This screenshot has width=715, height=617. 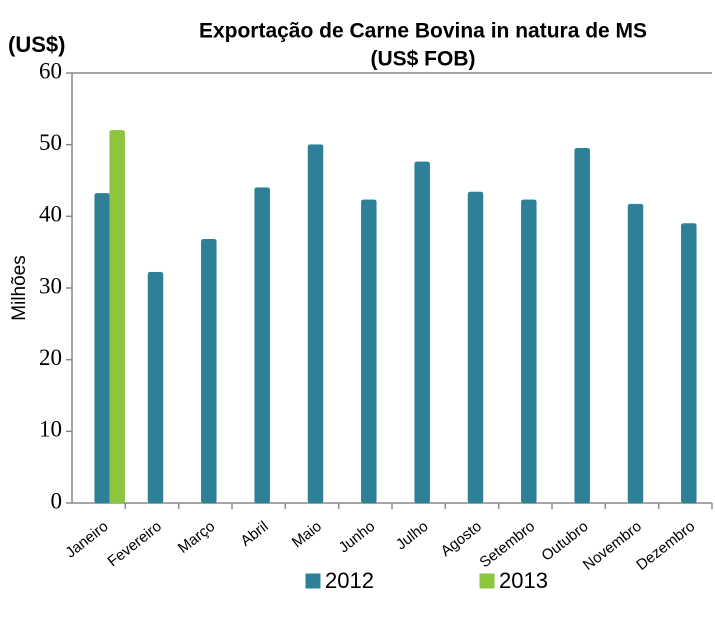 I want to click on y-tick-label: 40, so click(x=50, y=214).